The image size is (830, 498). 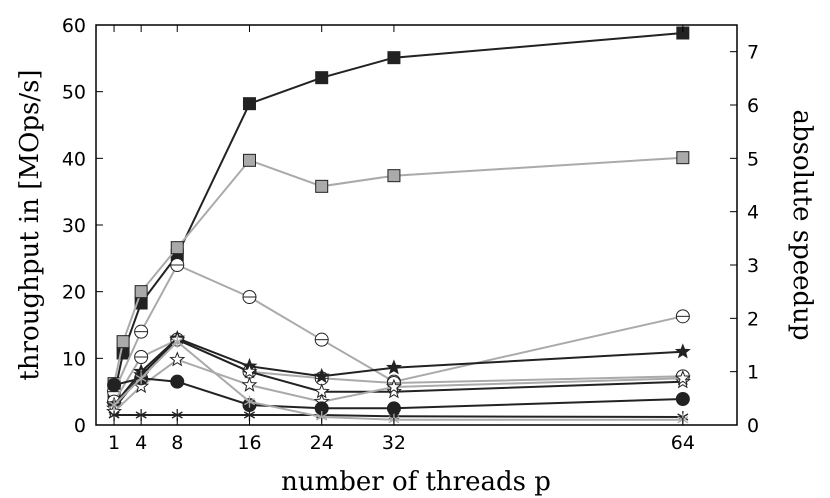 I want to click on y-tick-label: 20, so click(x=74, y=293).